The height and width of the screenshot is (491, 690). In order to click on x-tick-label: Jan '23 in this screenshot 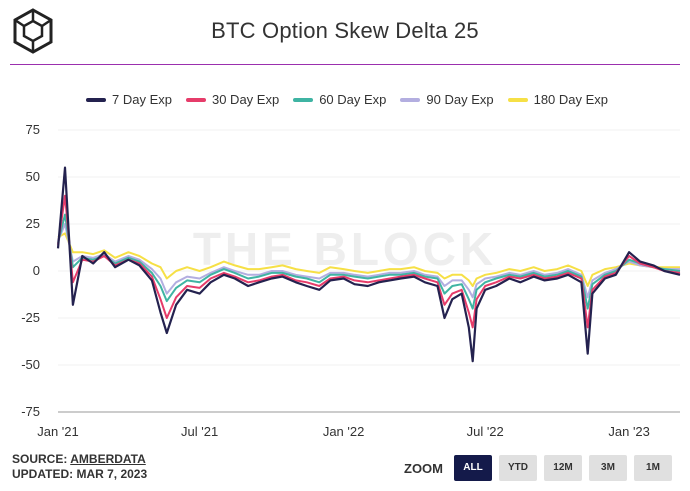, I will do `click(629, 431)`.